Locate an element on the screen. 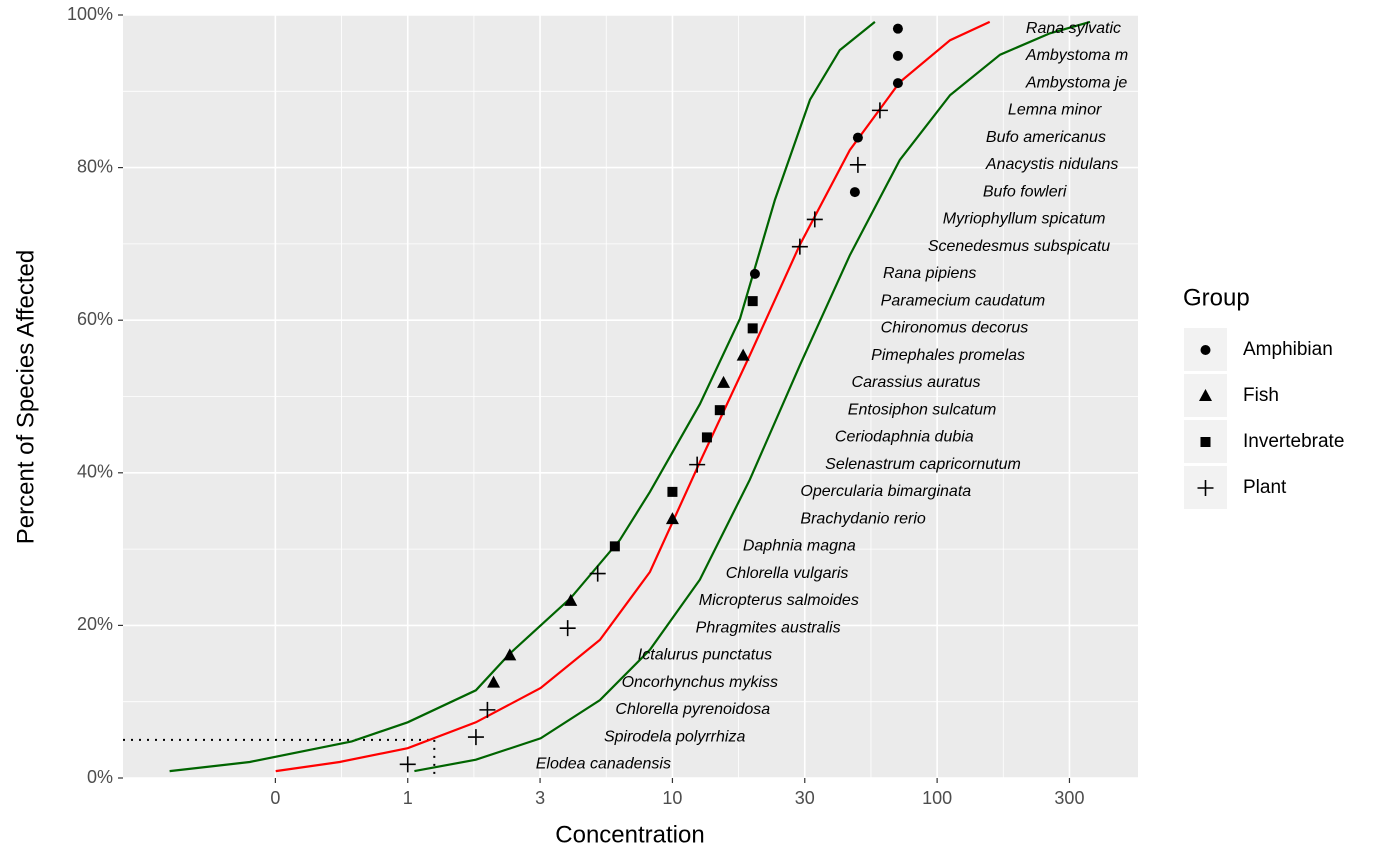 The image size is (1400, 866). x-tick-label: 10 is located at coordinates (672, 798).